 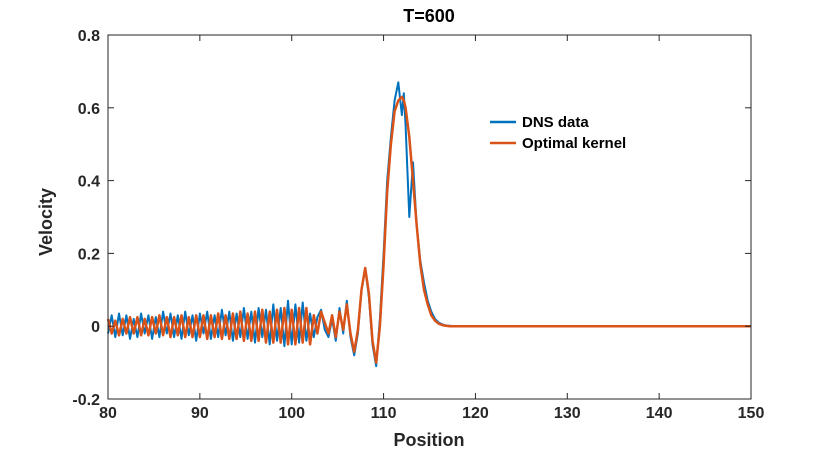 I want to click on x-tick-label: 150, so click(x=751, y=413).